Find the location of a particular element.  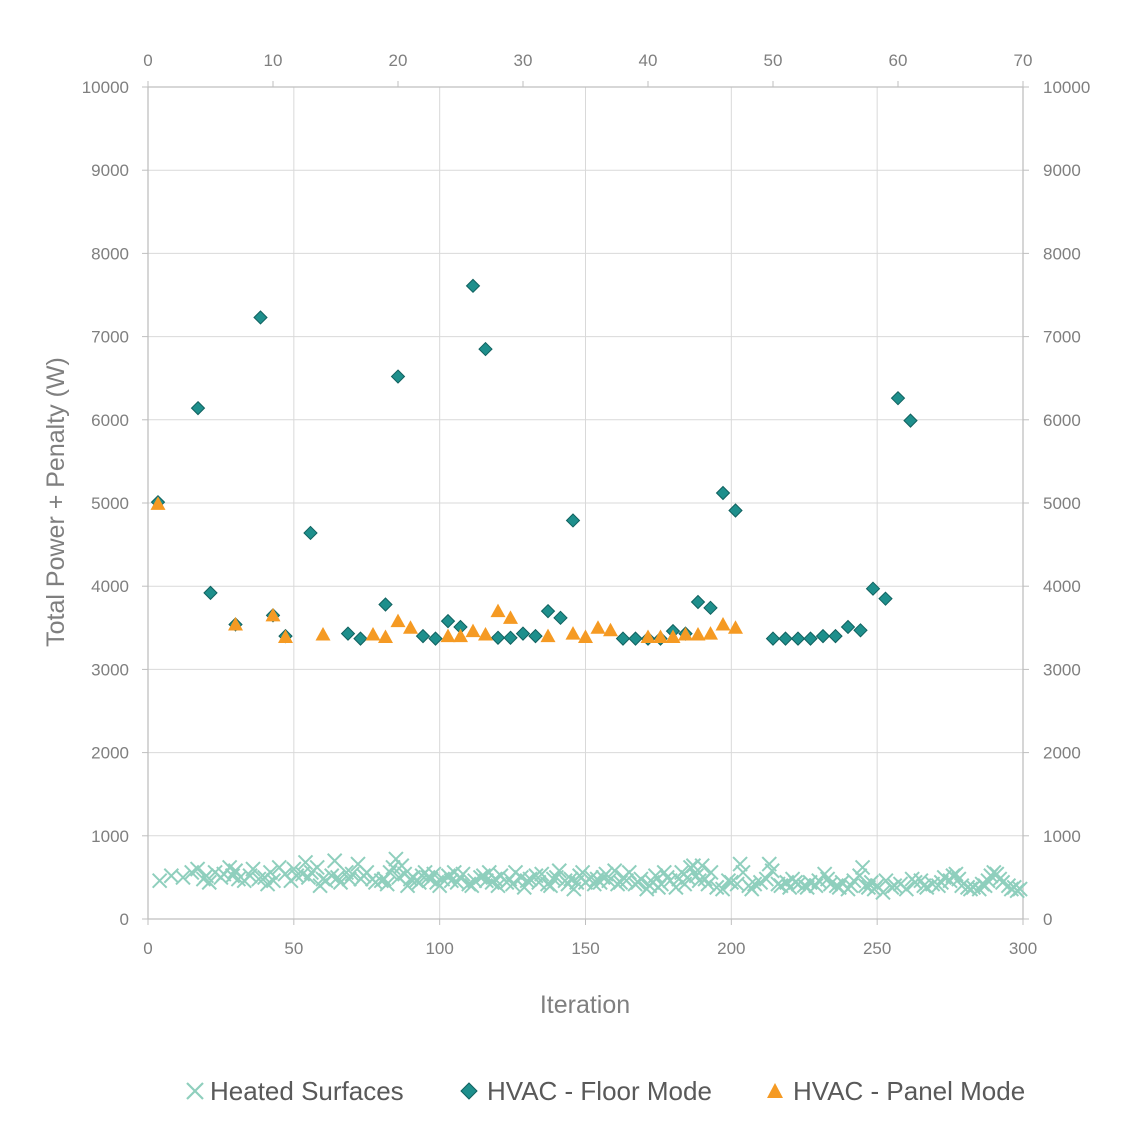

y2-tick-label: 4000 is located at coordinates (1062, 586).